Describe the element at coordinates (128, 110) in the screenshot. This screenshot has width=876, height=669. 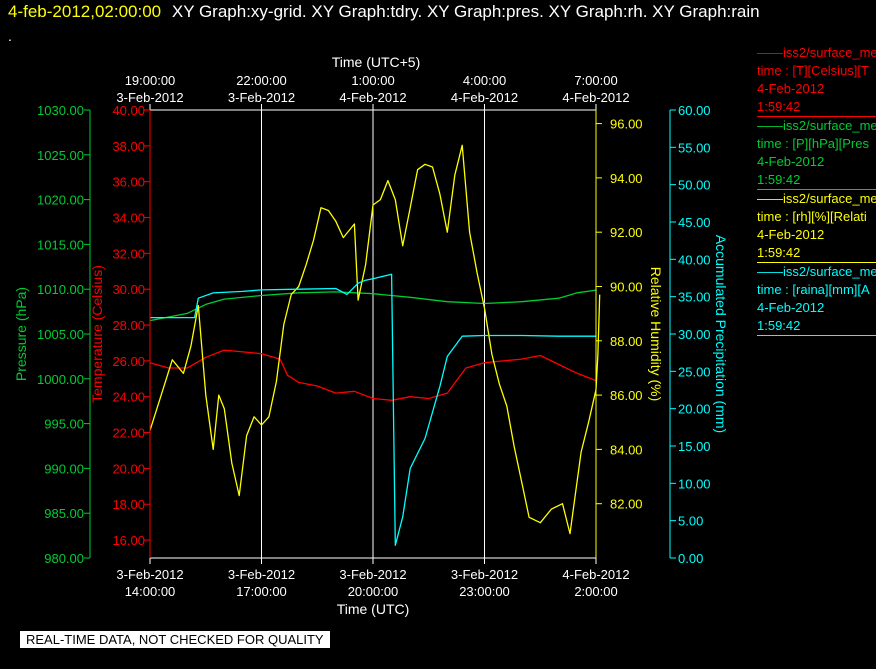
I see `temp-tick-label-12: 40.00` at that location.